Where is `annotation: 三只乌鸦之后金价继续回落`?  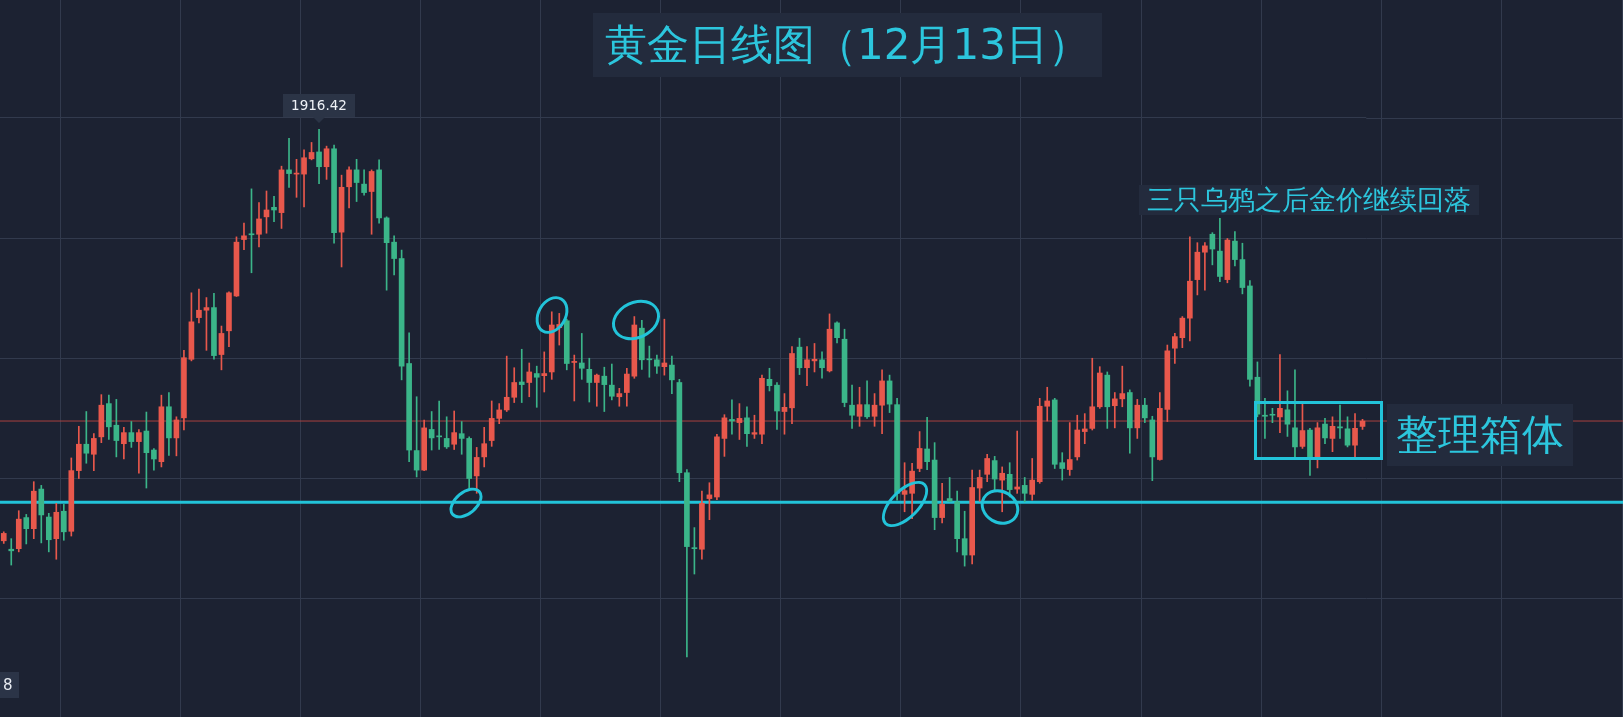
annotation: 三只乌鸦之后金价继续回落 is located at coordinates (1309, 199).